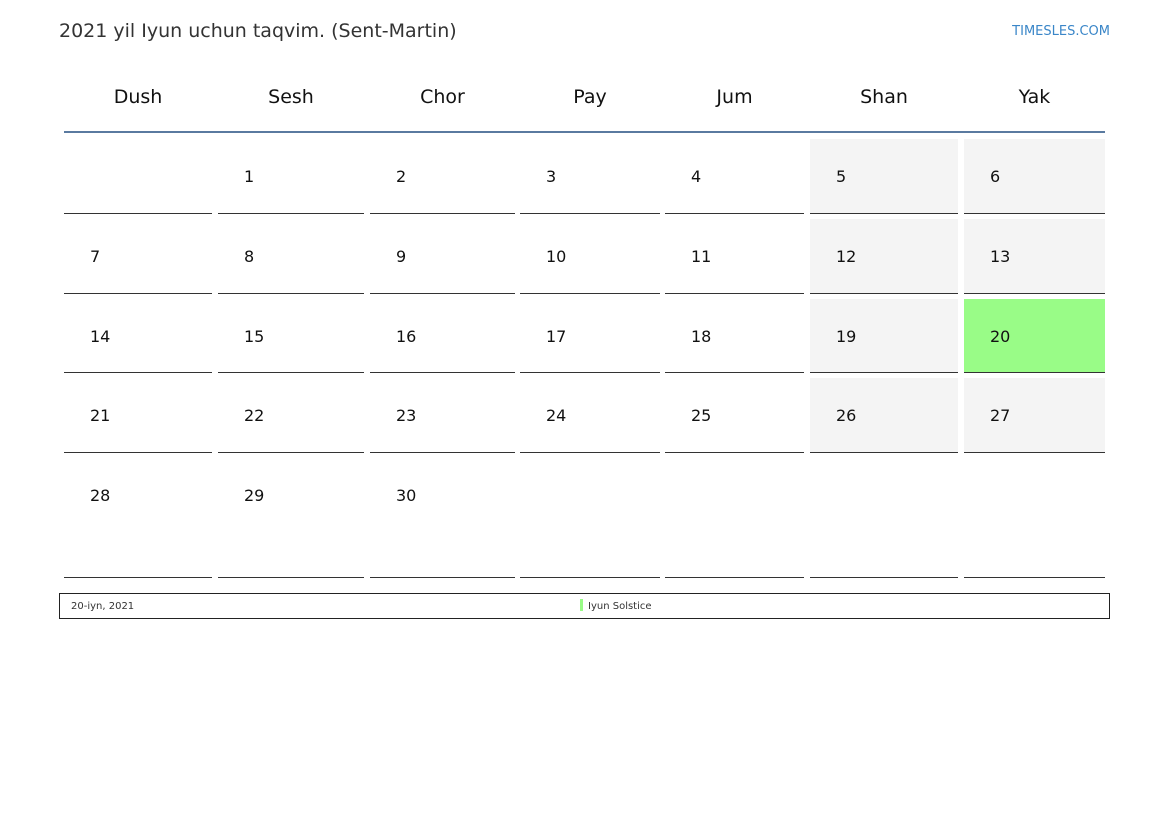 This screenshot has width=1169, height=827. I want to click on day-cell: 28, so click(138, 518).